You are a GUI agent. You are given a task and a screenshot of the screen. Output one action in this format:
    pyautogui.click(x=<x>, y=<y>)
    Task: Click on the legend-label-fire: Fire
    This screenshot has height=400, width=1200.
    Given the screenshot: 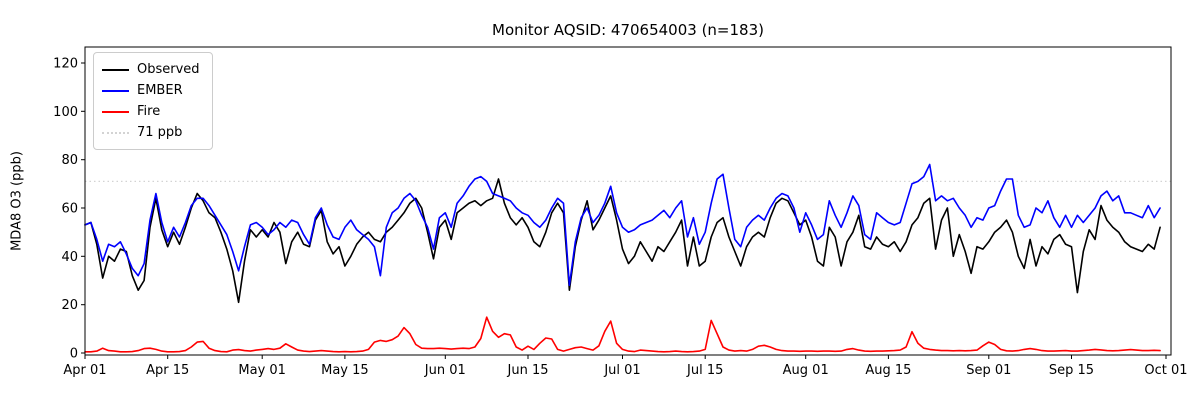 What is the action you would take?
    pyautogui.click(x=149, y=111)
    